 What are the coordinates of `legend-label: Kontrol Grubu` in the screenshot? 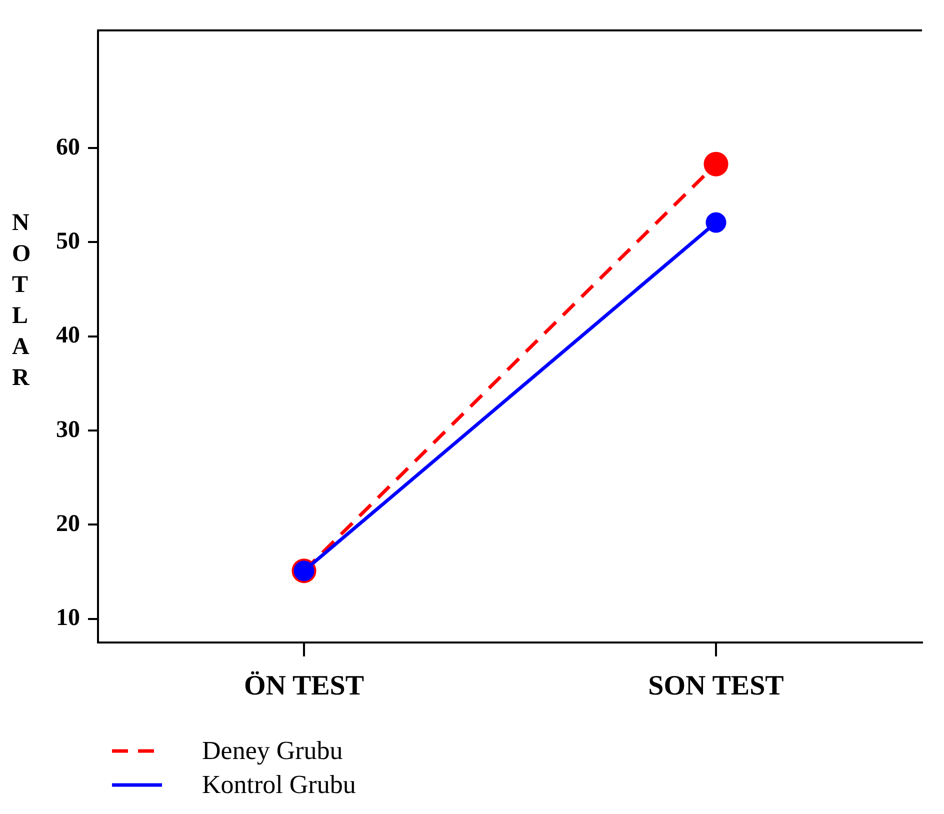 It's located at (279, 785).